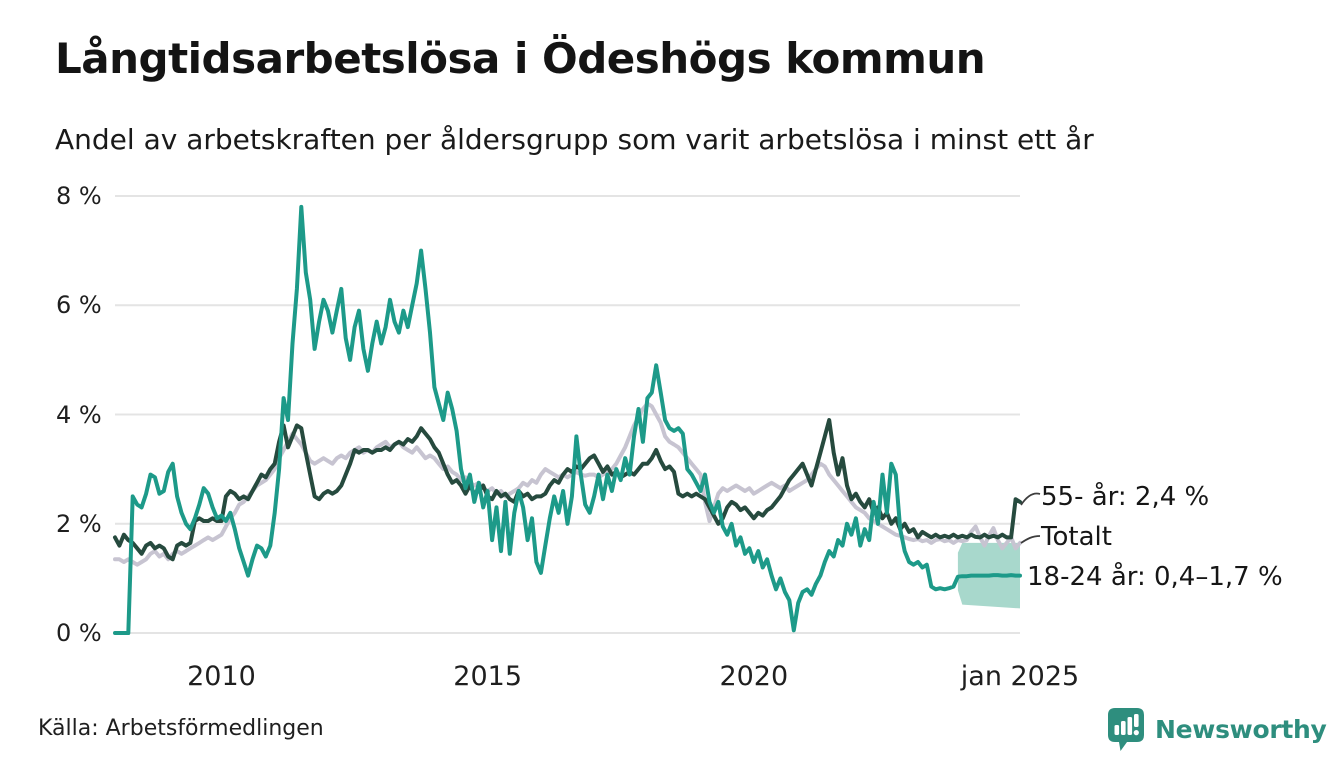 This screenshot has height=780, width=1340. Describe the element at coordinates (567, 490) in the screenshot. I see `series-line-55-ar` at that location.